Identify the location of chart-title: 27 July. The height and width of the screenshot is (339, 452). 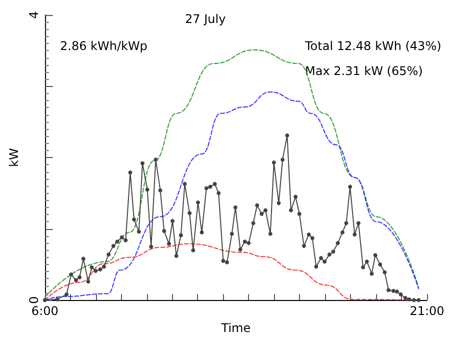
(205, 19).